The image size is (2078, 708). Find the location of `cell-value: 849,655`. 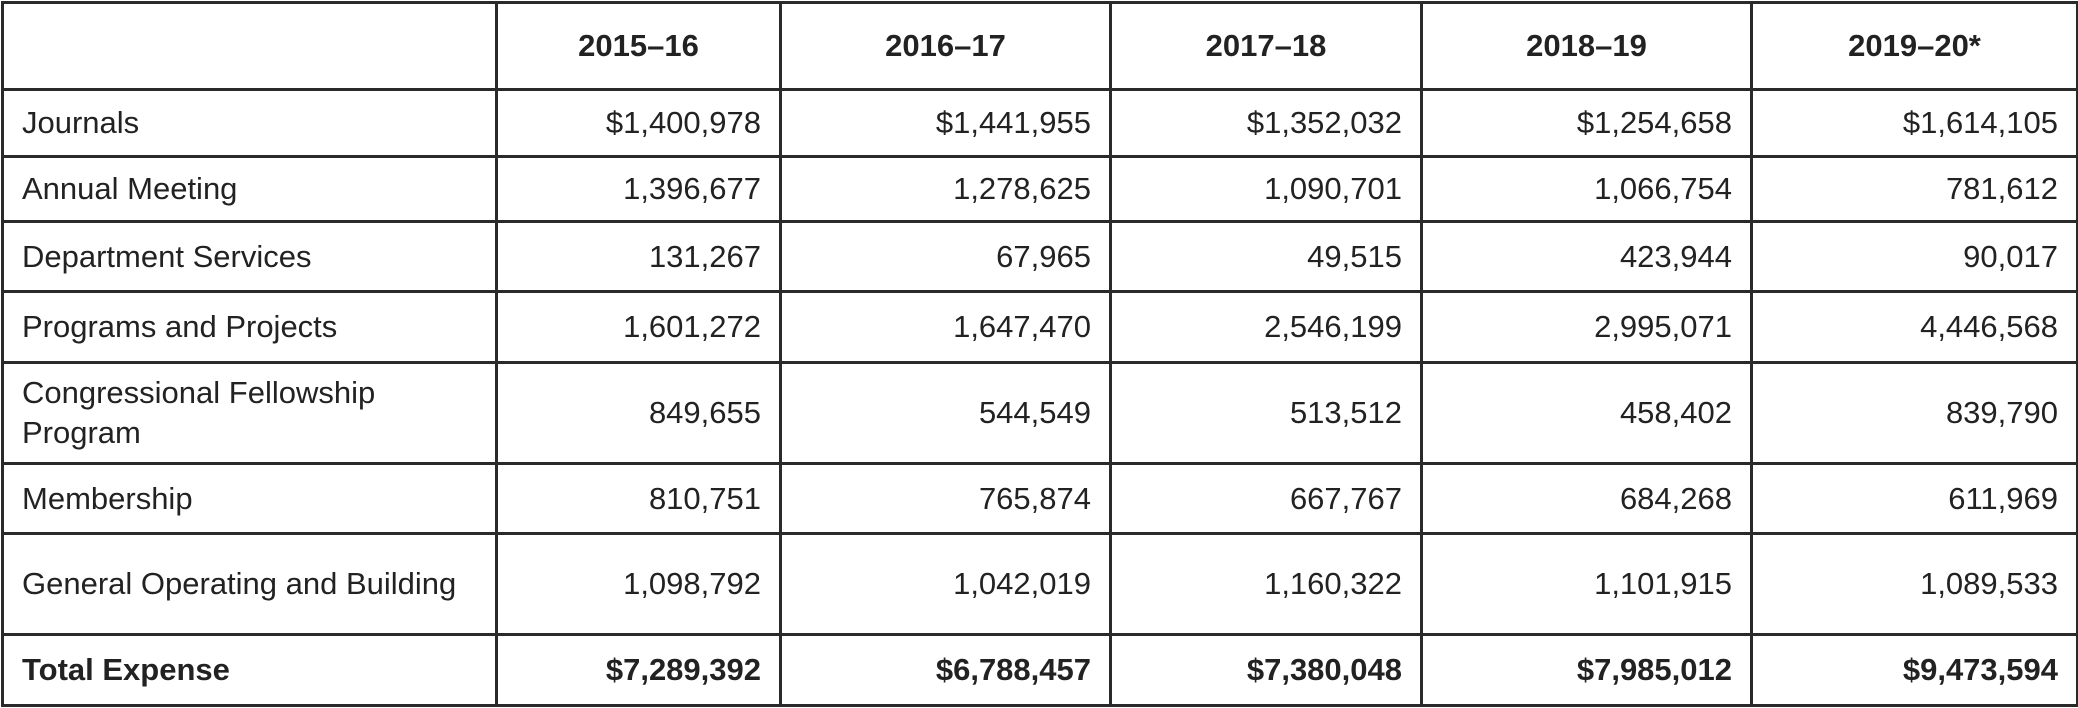

cell-value: 849,655 is located at coordinates (638, 413).